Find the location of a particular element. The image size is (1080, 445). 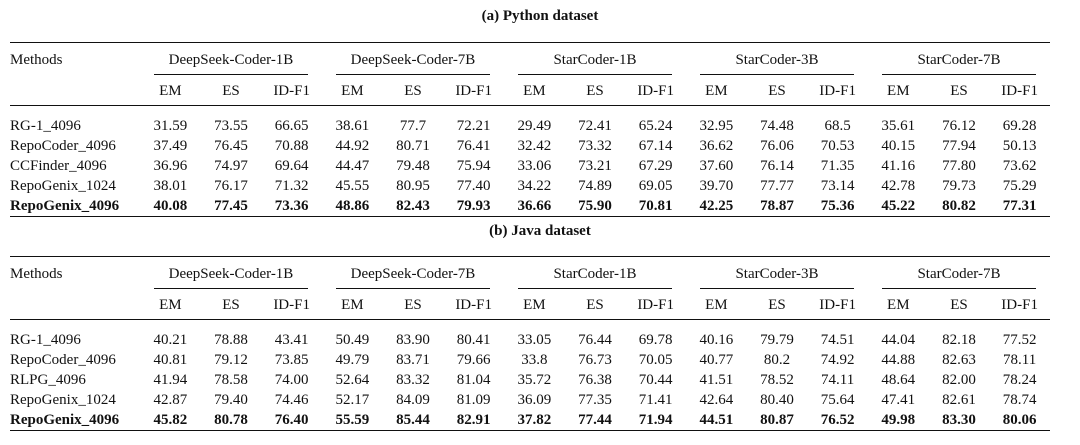

value-cell: 44.92 is located at coordinates (352, 145).